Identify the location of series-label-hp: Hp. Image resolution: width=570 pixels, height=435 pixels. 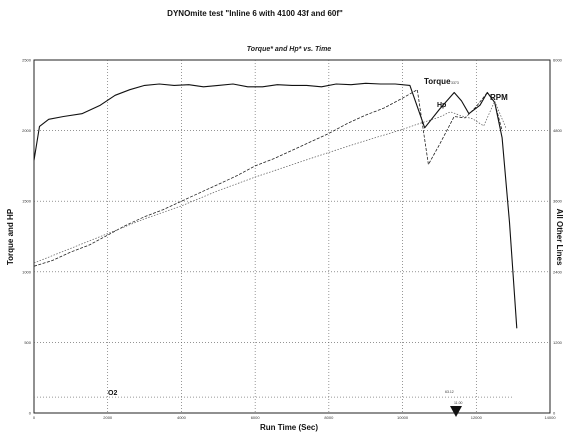
(441, 105).